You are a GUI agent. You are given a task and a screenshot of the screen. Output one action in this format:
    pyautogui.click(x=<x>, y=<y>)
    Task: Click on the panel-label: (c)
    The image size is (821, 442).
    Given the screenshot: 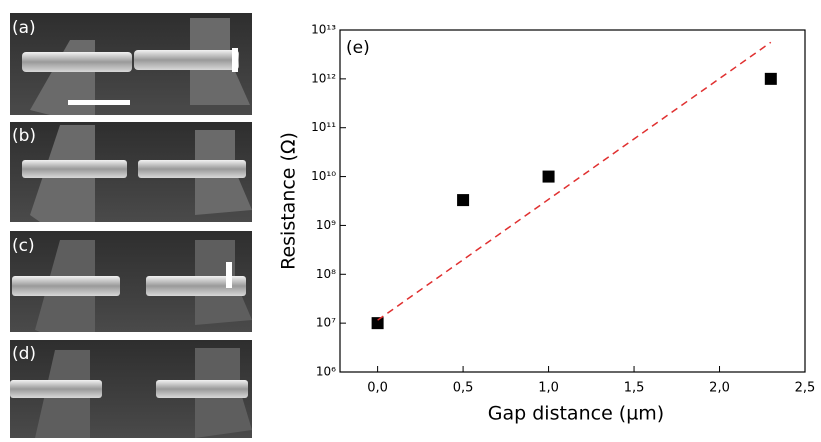 What is the action you would take?
    pyautogui.click(x=23, y=246)
    